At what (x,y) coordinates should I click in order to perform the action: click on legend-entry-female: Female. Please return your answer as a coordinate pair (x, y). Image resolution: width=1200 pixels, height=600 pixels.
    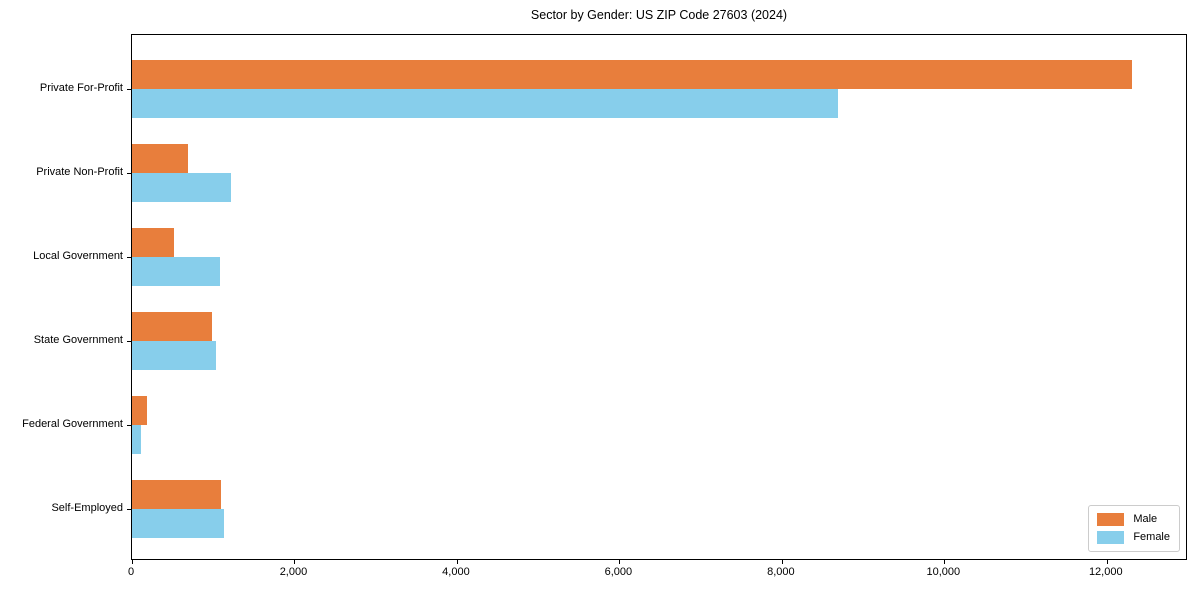
    Looking at the image, I should click on (1133, 537).